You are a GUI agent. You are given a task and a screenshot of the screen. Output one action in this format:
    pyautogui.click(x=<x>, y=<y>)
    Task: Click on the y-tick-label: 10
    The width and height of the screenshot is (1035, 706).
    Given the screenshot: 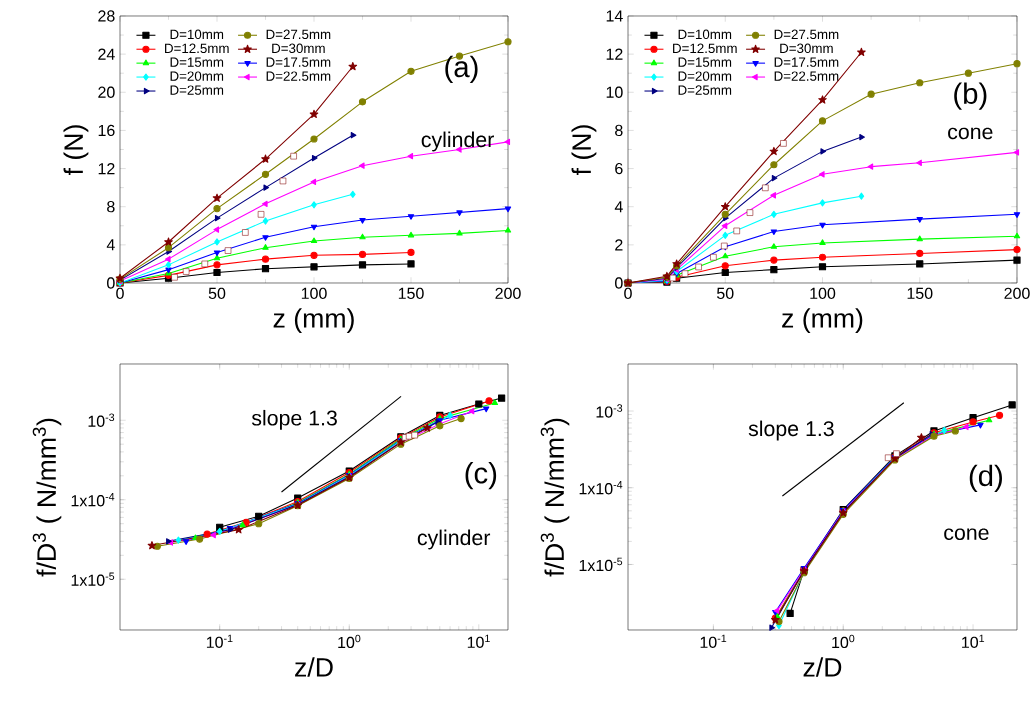 What is the action you would take?
    pyautogui.click(x=614, y=92)
    